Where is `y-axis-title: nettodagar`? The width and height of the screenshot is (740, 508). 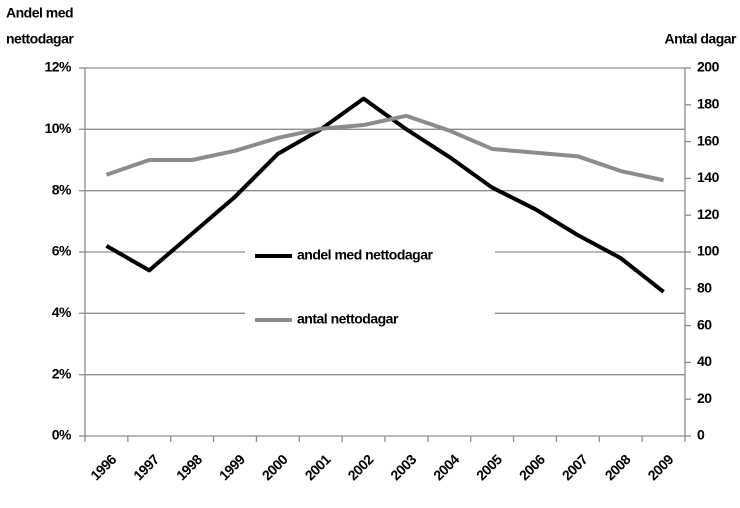
y-axis-title: nettodagar is located at coordinates (40, 39).